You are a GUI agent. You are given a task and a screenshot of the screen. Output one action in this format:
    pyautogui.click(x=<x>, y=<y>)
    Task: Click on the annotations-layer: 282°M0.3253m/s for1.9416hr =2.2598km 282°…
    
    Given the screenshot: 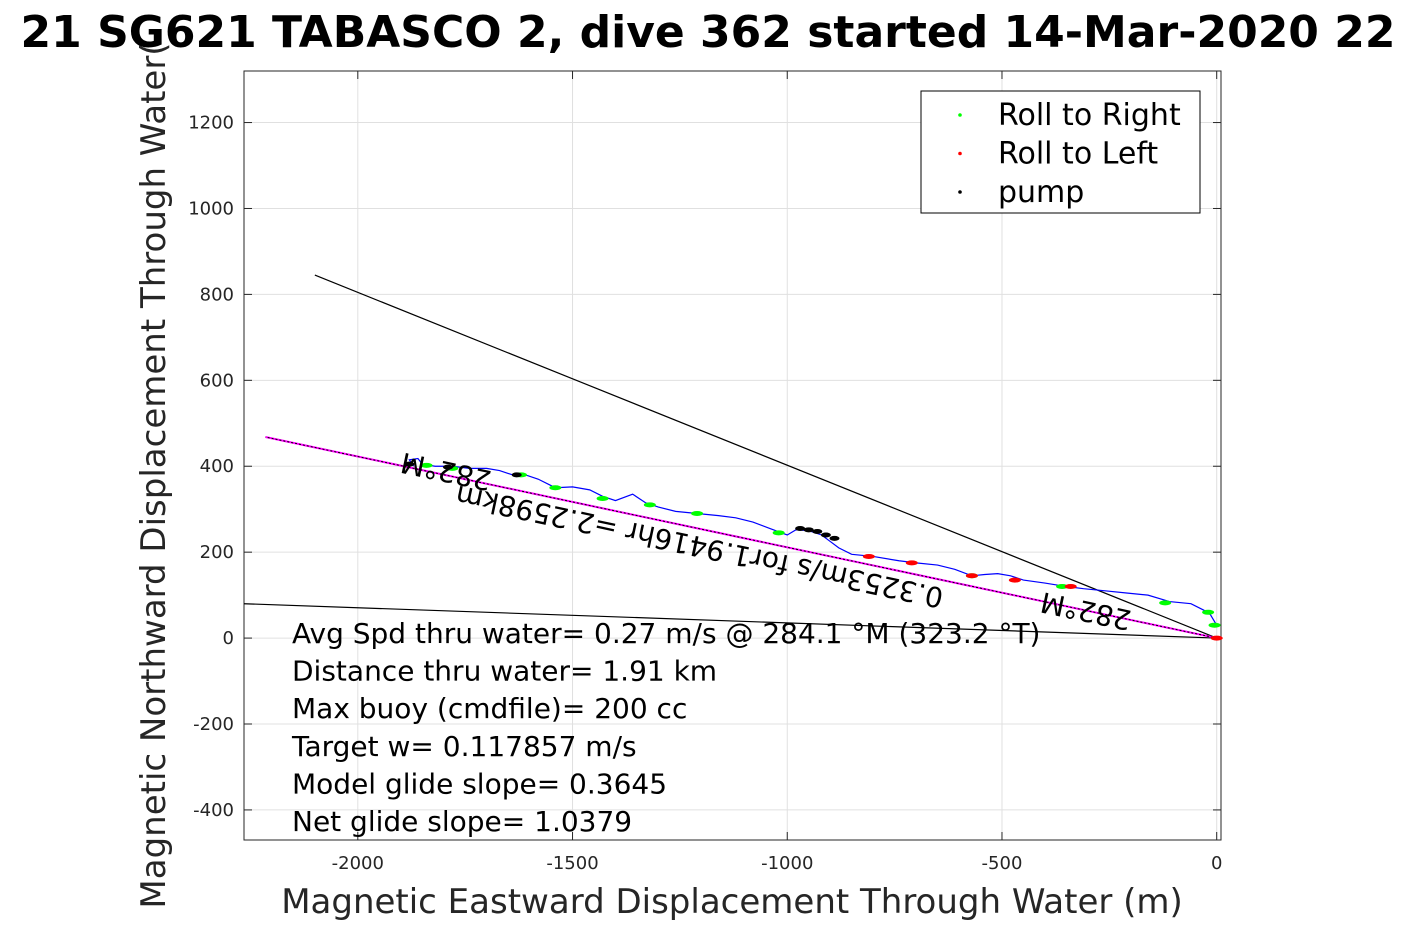 What is the action you would take?
    pyautogui.click(x=766, y=541)
    